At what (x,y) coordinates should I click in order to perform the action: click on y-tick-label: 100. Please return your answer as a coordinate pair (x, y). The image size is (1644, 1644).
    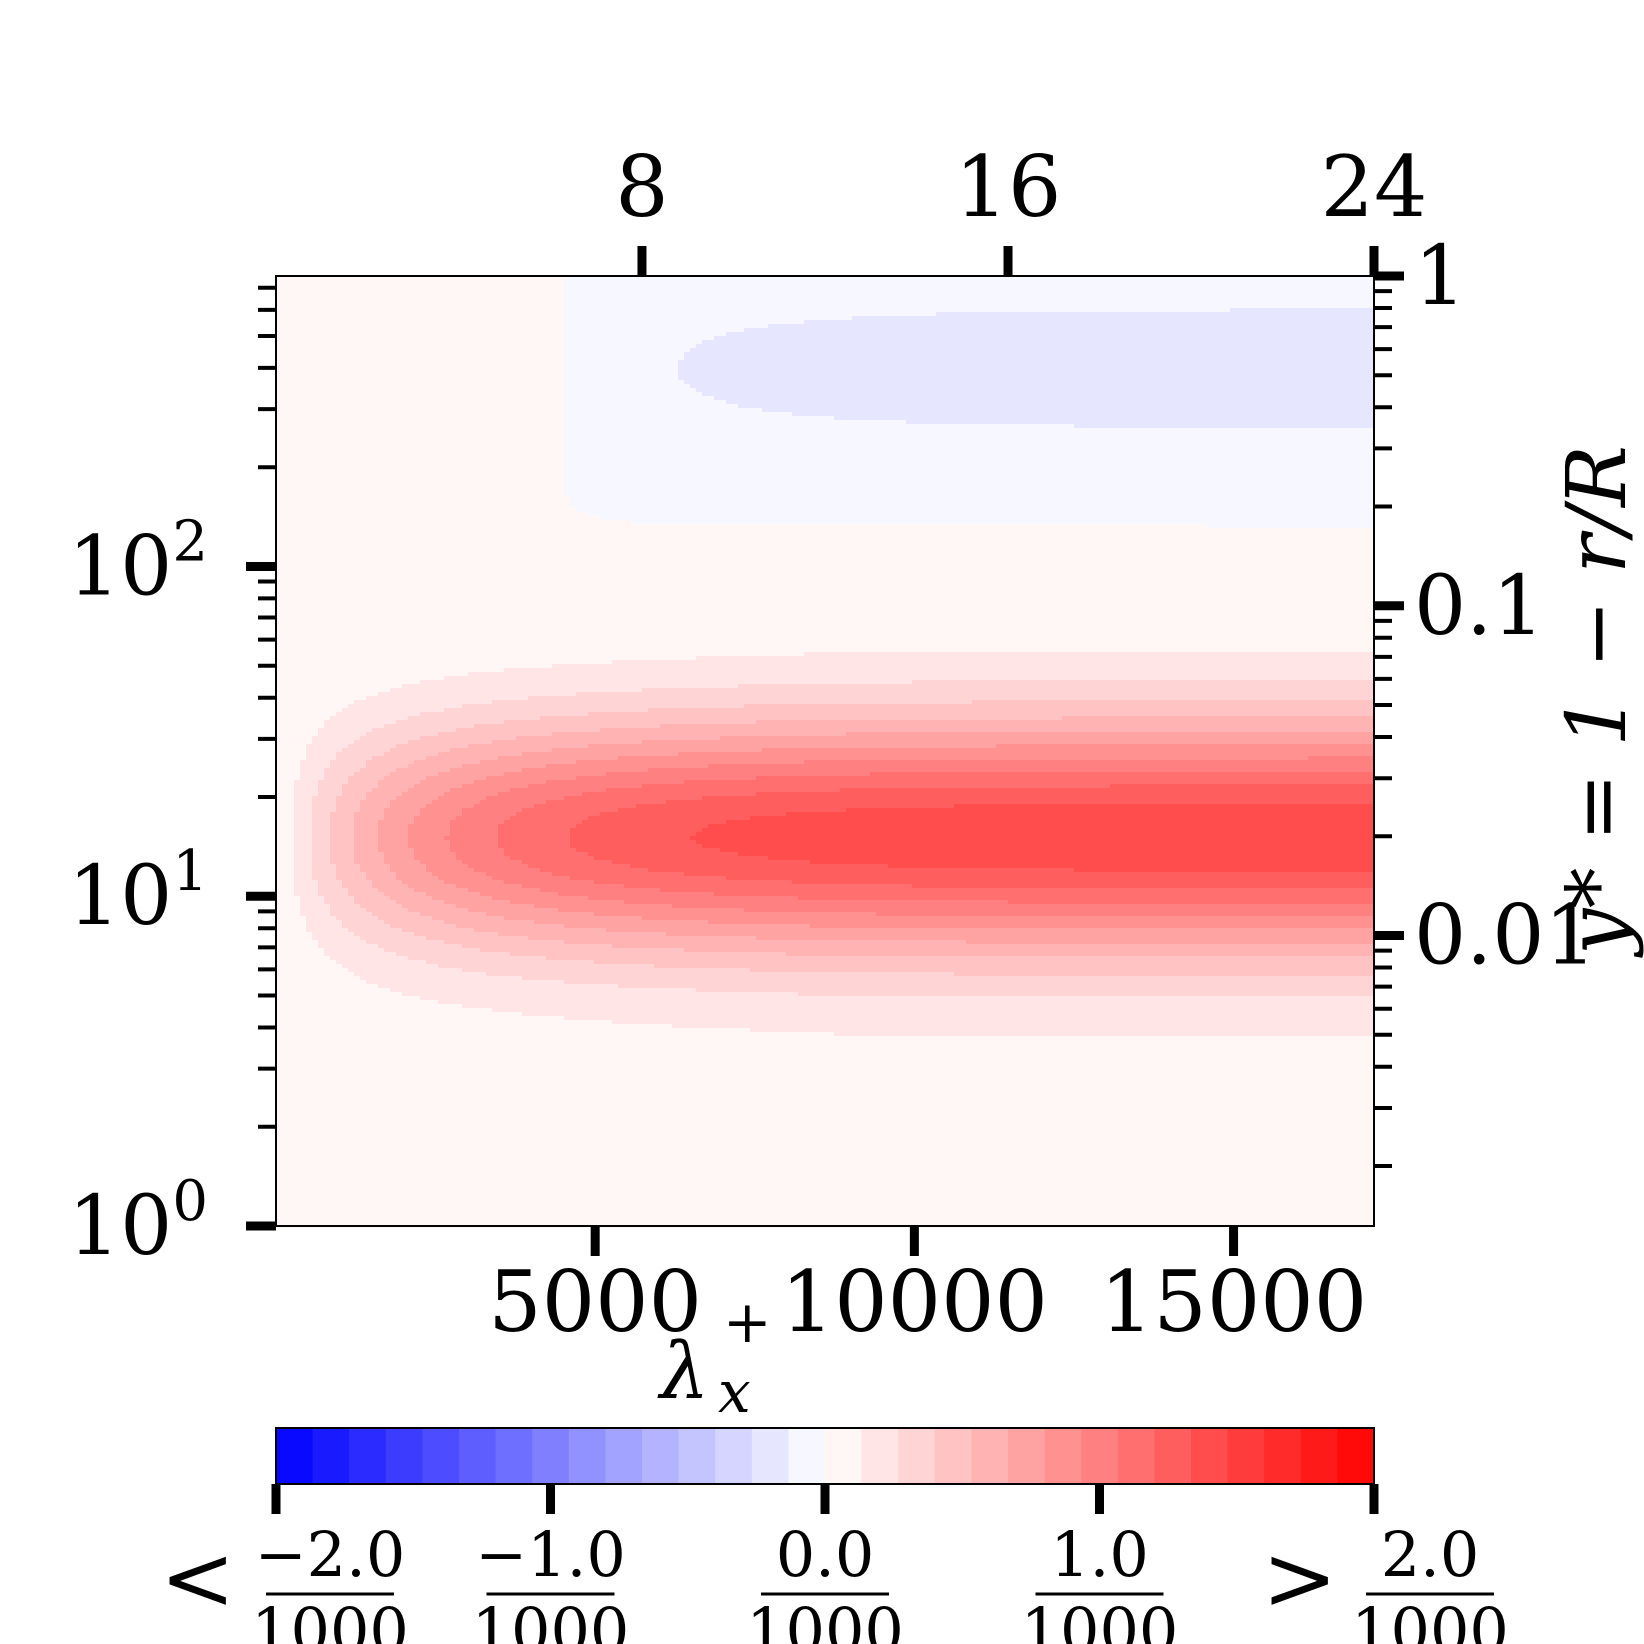
    Looking at the image, I should click on (138, 1221).